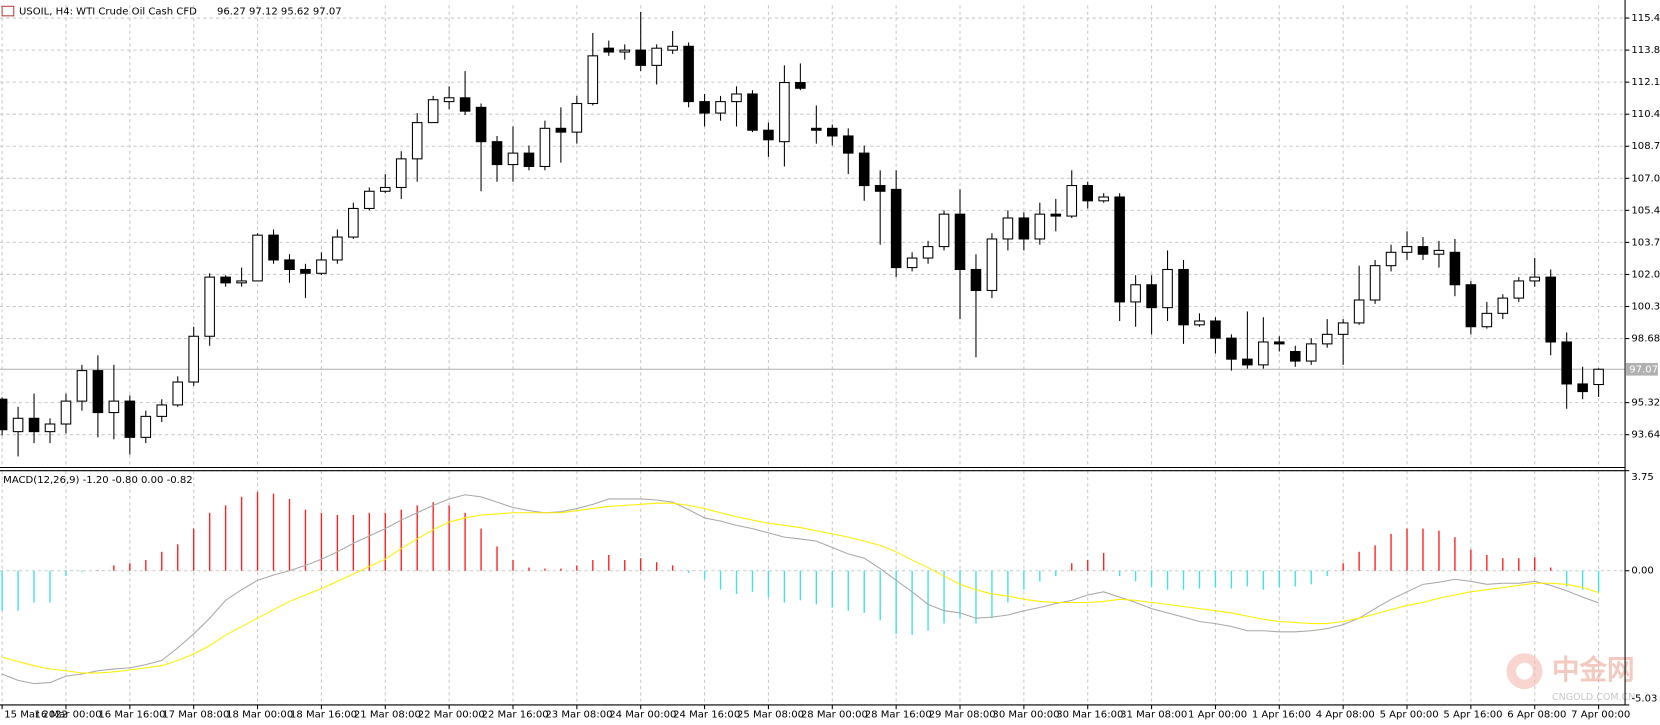 Image resolution: width=1660 pixels, height=725 pixels. What do you see at coordinates (578, 714) in the screenshot?
I see `x-tick-label: 23 Mar 08:00` at bounding box center [578, 714].